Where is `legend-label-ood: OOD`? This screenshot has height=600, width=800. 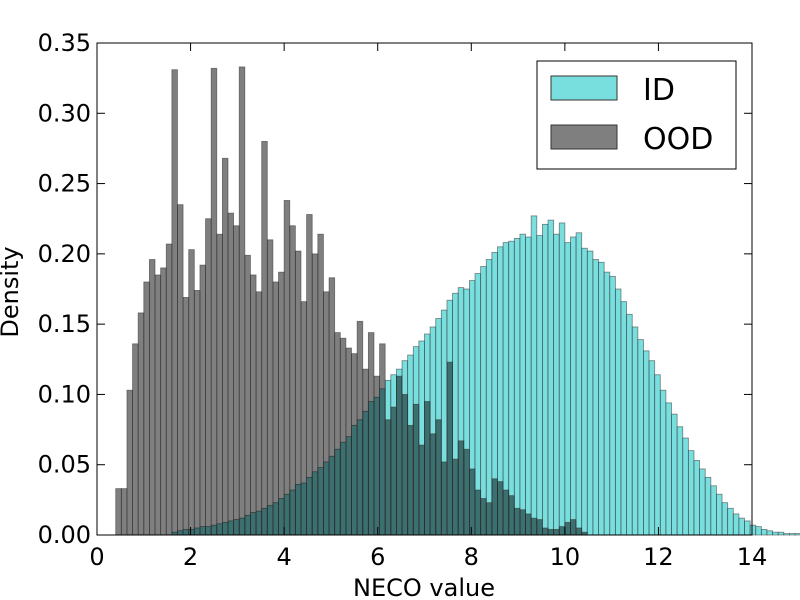
legend-label-ood: OOD is located at coordinates (678, 139).